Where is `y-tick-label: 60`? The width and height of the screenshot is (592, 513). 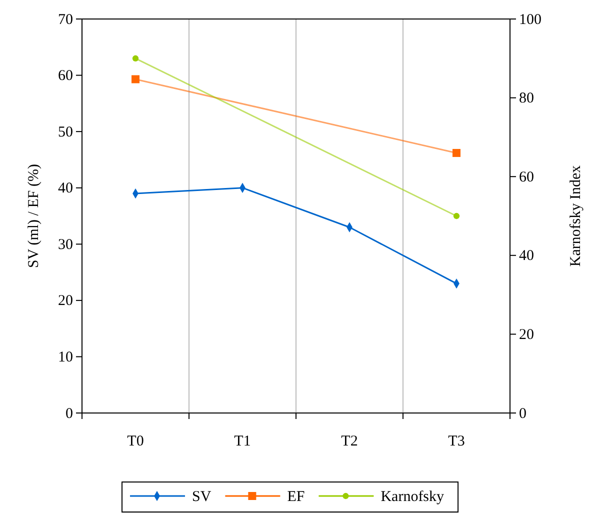 y-tick-label: 60 is located at coordinates (65, 76).